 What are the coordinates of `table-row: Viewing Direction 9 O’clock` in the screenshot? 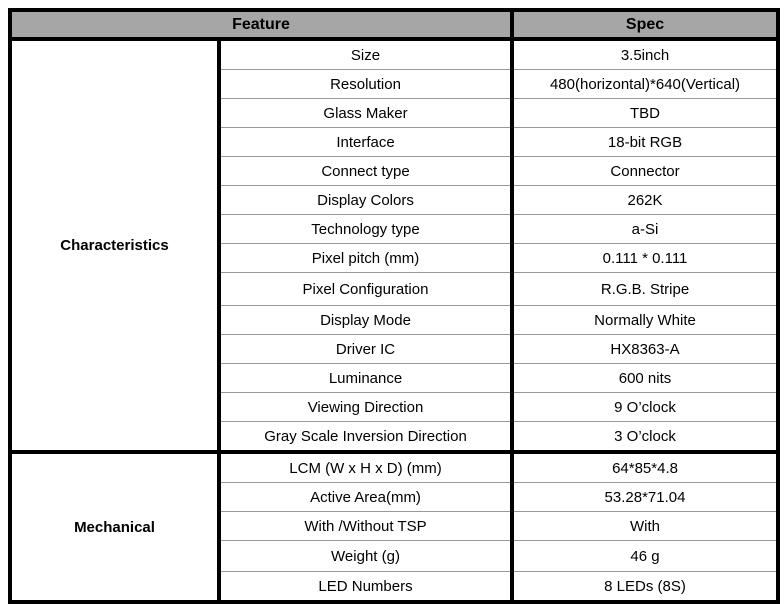 It's located at (394, 407).